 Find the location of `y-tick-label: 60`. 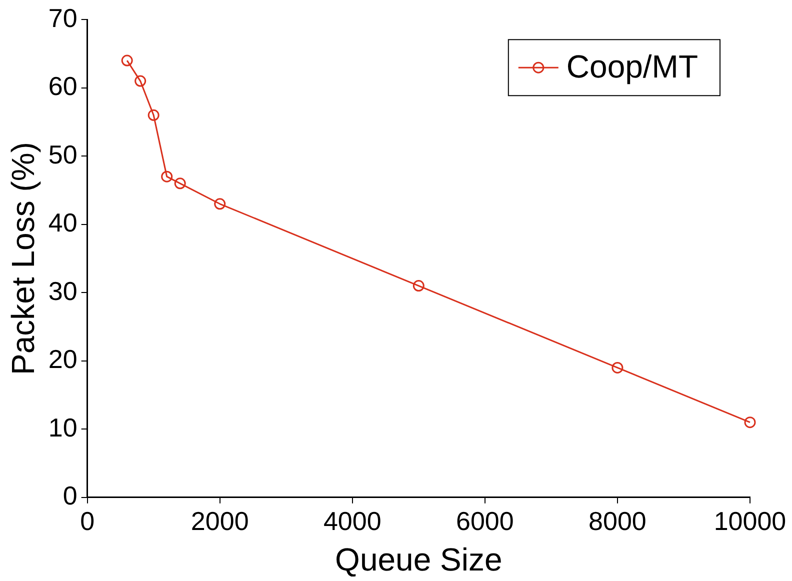

y-tick-label: 60 is located at coordinates (63, 86).